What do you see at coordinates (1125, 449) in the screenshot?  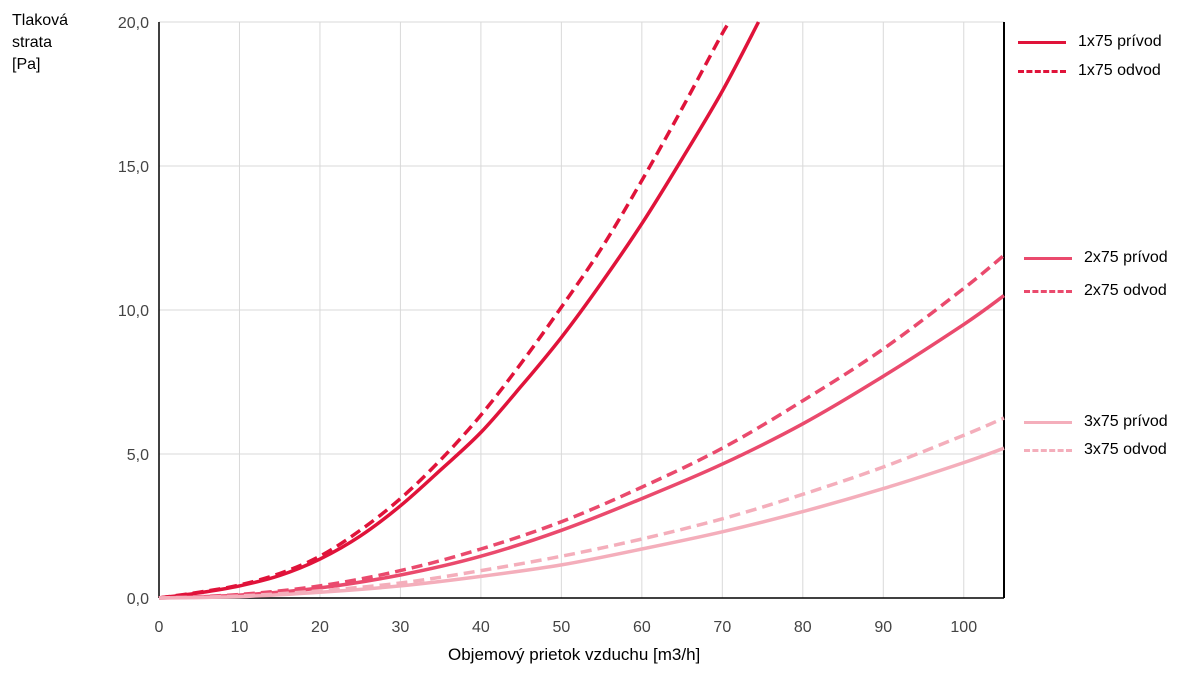 I see `legend-label: 3x75 odvod` at bounding box center [1125, 449].